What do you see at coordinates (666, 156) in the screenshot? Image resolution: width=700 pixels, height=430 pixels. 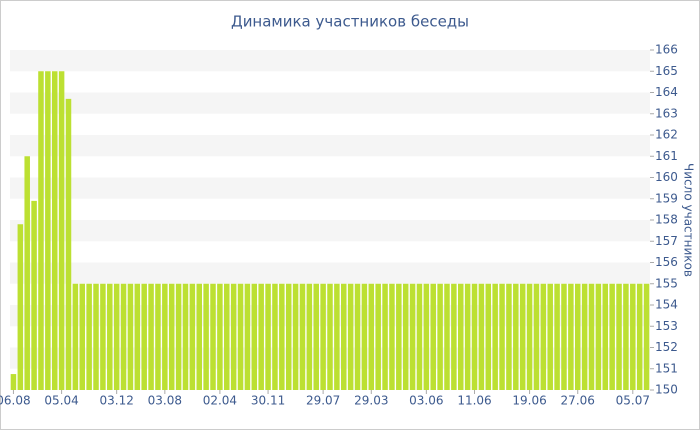 I see `y-tick-label: 161` at bounding box center [666, 156].